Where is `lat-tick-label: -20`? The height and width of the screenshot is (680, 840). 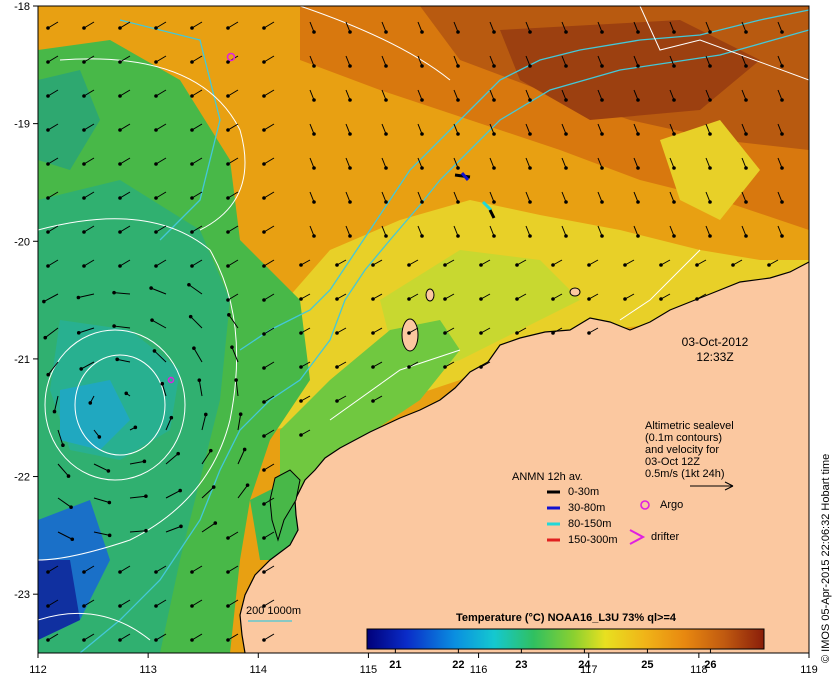
lat-tick-label: -20 is located at coordinates (22, 242).